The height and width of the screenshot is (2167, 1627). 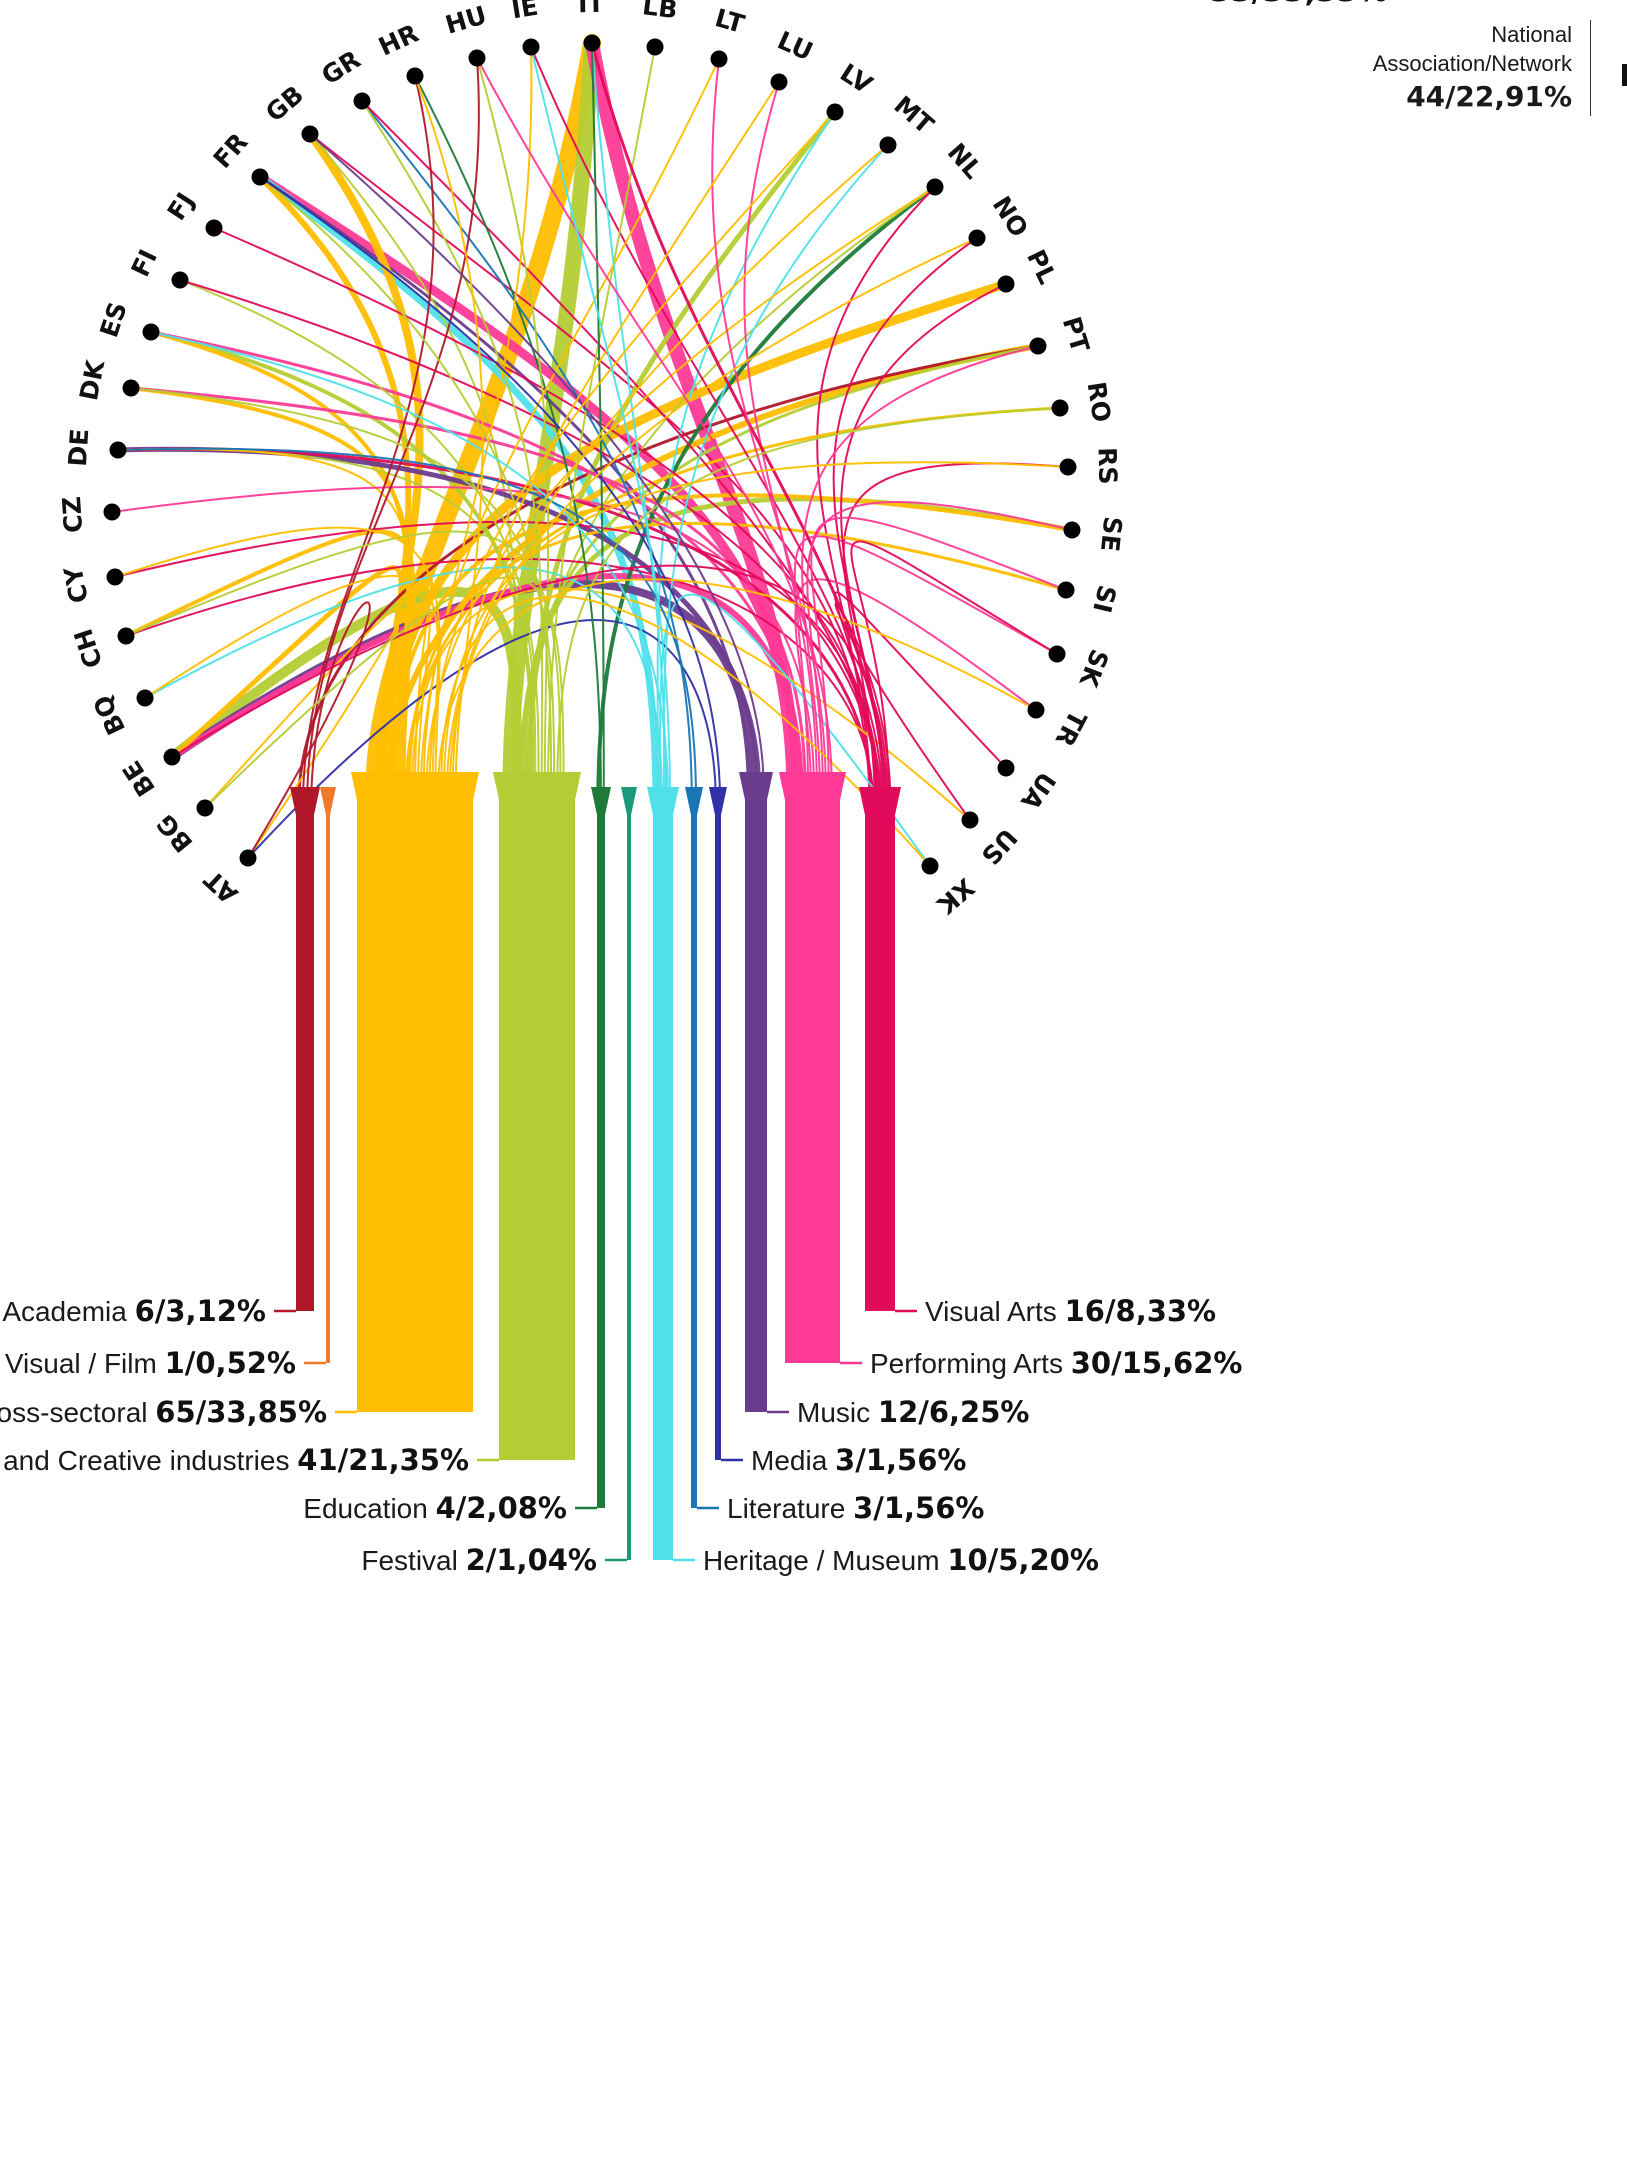 I want to click on sector-trunks, so click(x=595, y=1166).